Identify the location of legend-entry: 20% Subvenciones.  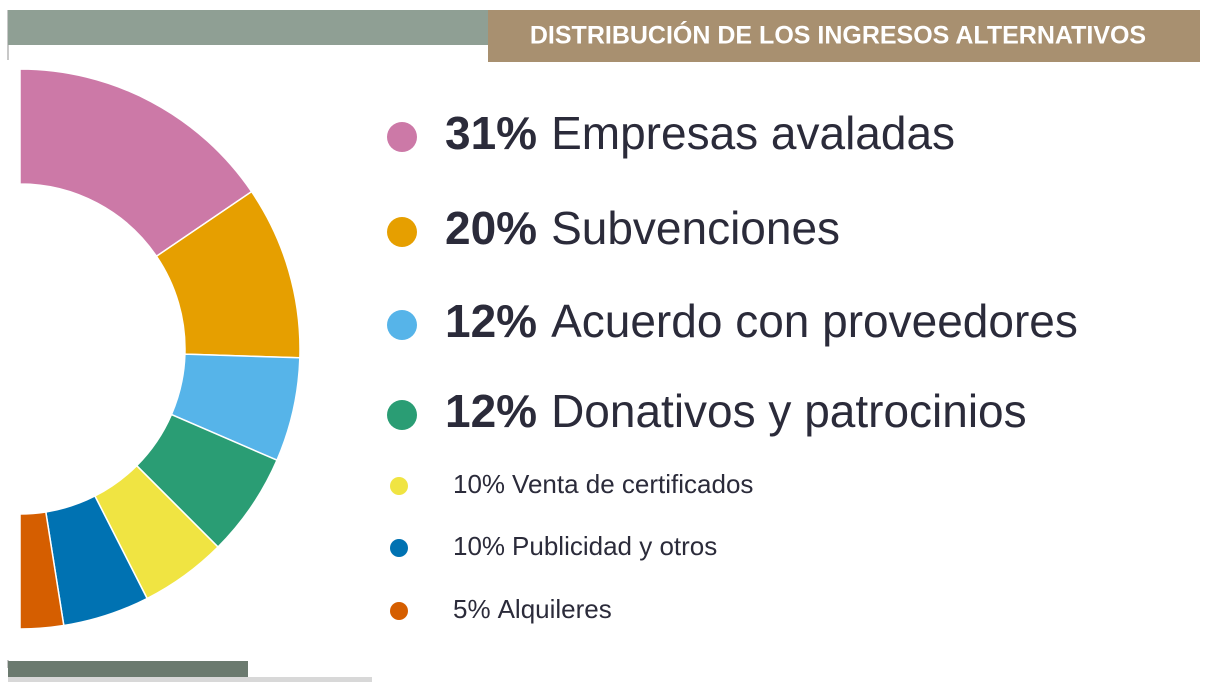
(642, 228).